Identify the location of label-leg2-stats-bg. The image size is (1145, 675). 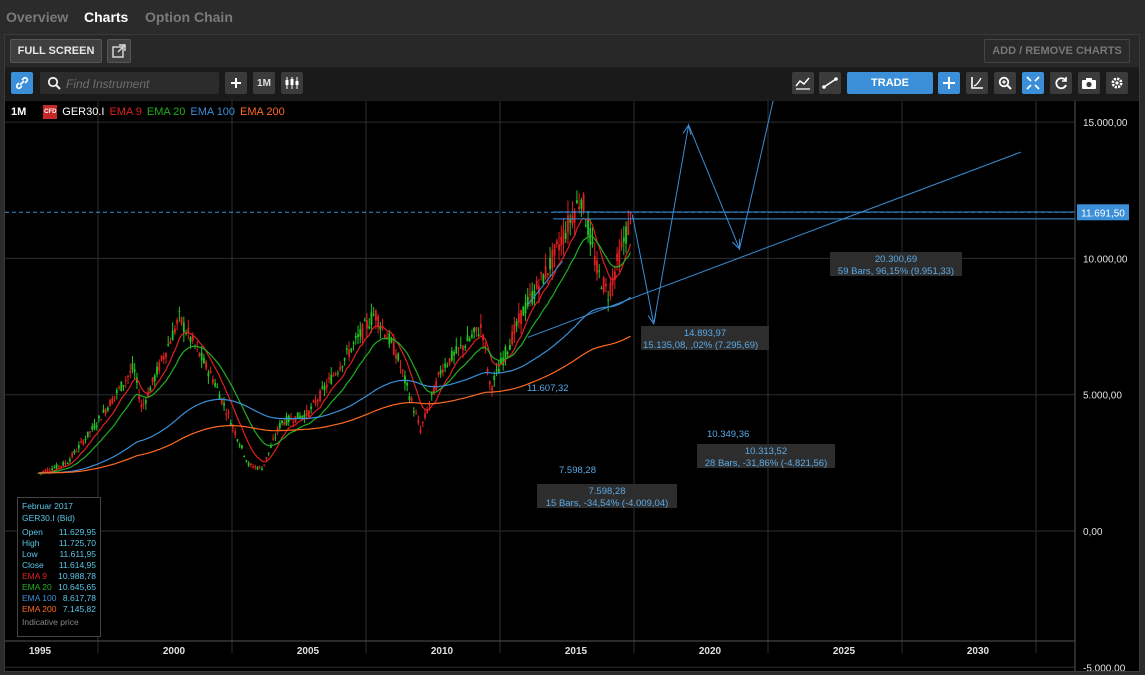
(705, 344).